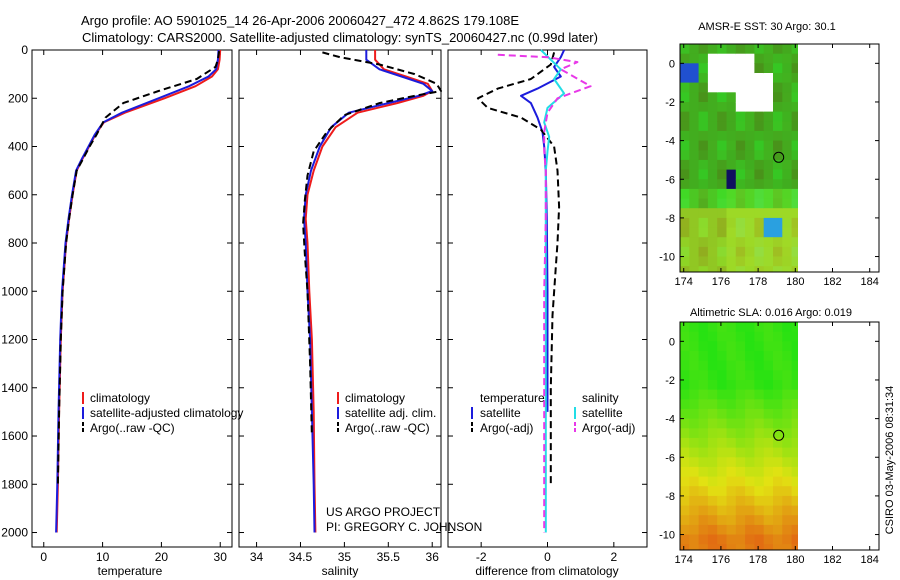 The image size is (900, 580). Describe the element at coordinates (546, 571) in the screenshot. I see `difference-axis-label: difference from climatology` at that location.